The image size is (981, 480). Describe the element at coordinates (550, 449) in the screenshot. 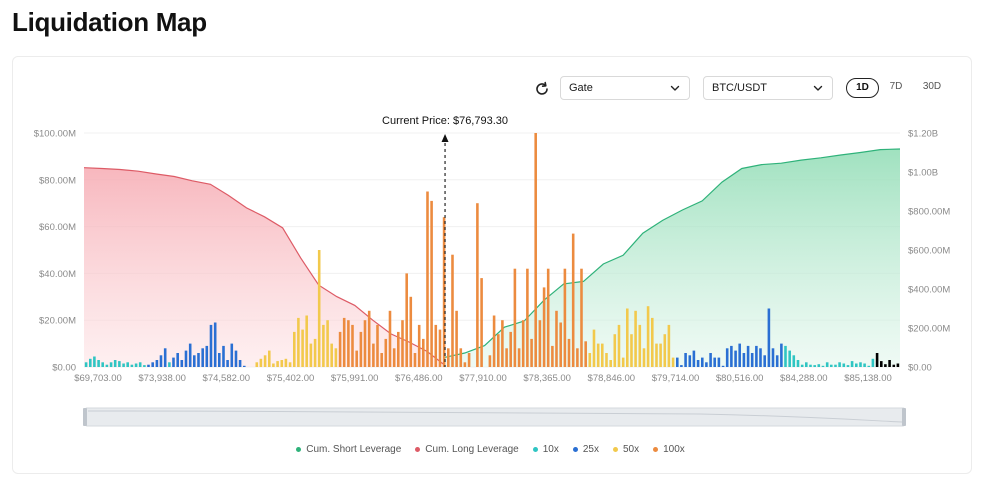

I see `legend-label: 10x` at that location.